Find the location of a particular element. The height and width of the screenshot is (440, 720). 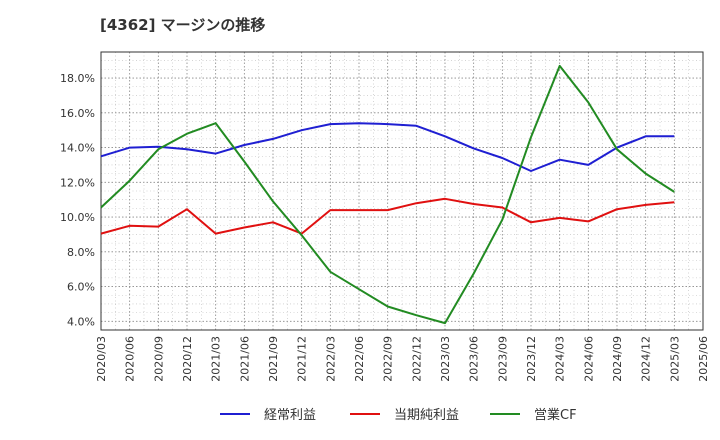

x-tick-label: 2021/03 is located at coordinates (216, 359).